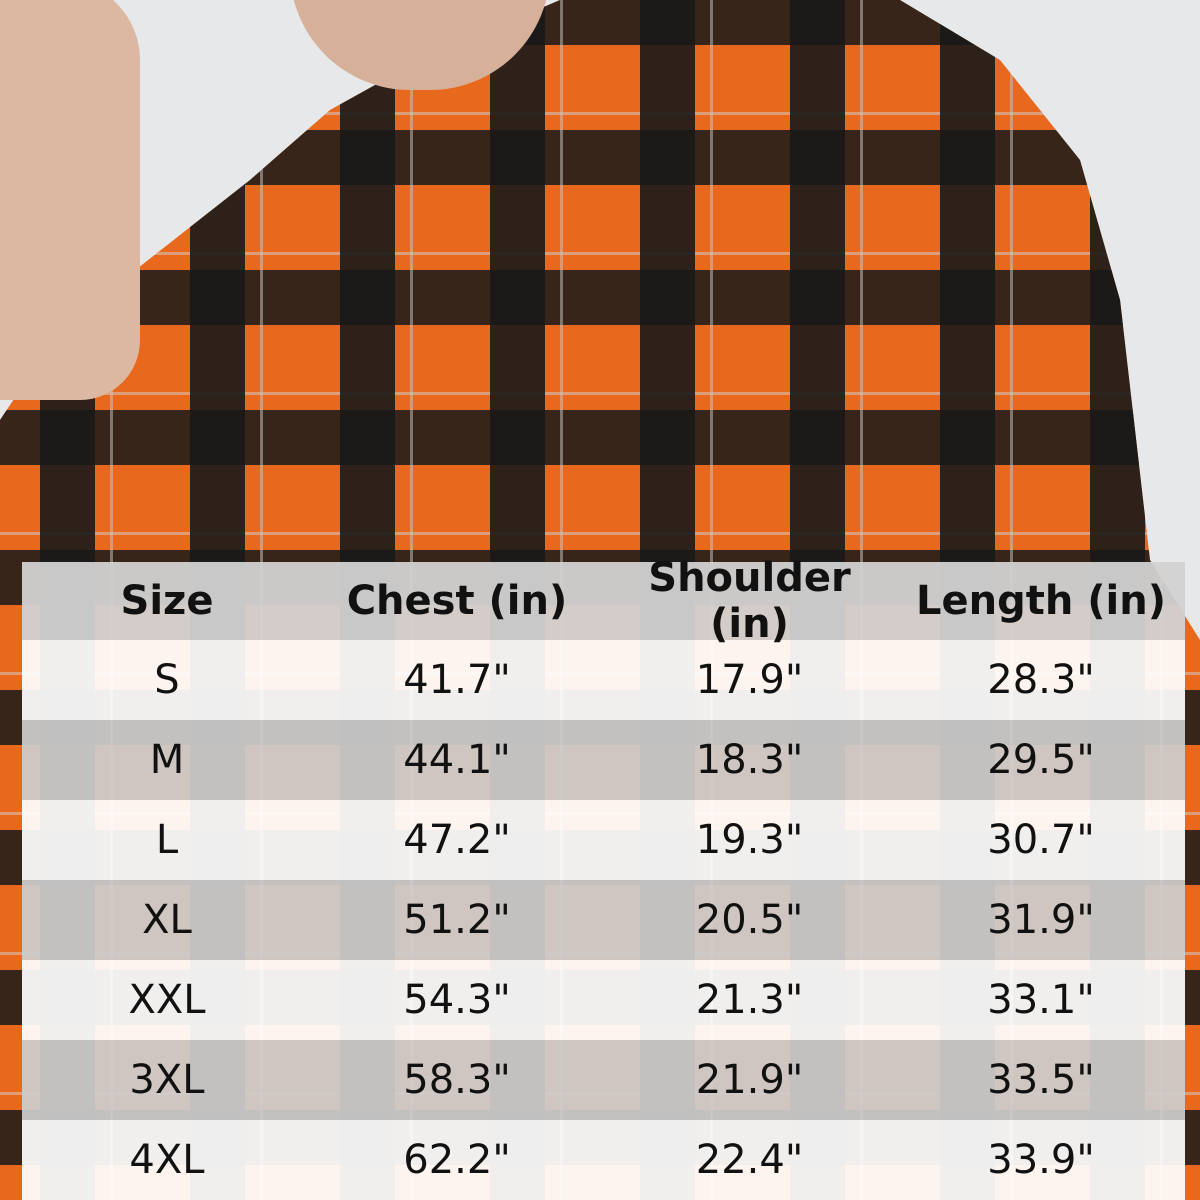  What do you see at coordinates (749, 1160) in the screenshot?
I see `cell-shoulder: 22.4"` at bounding box center [749, 1160].